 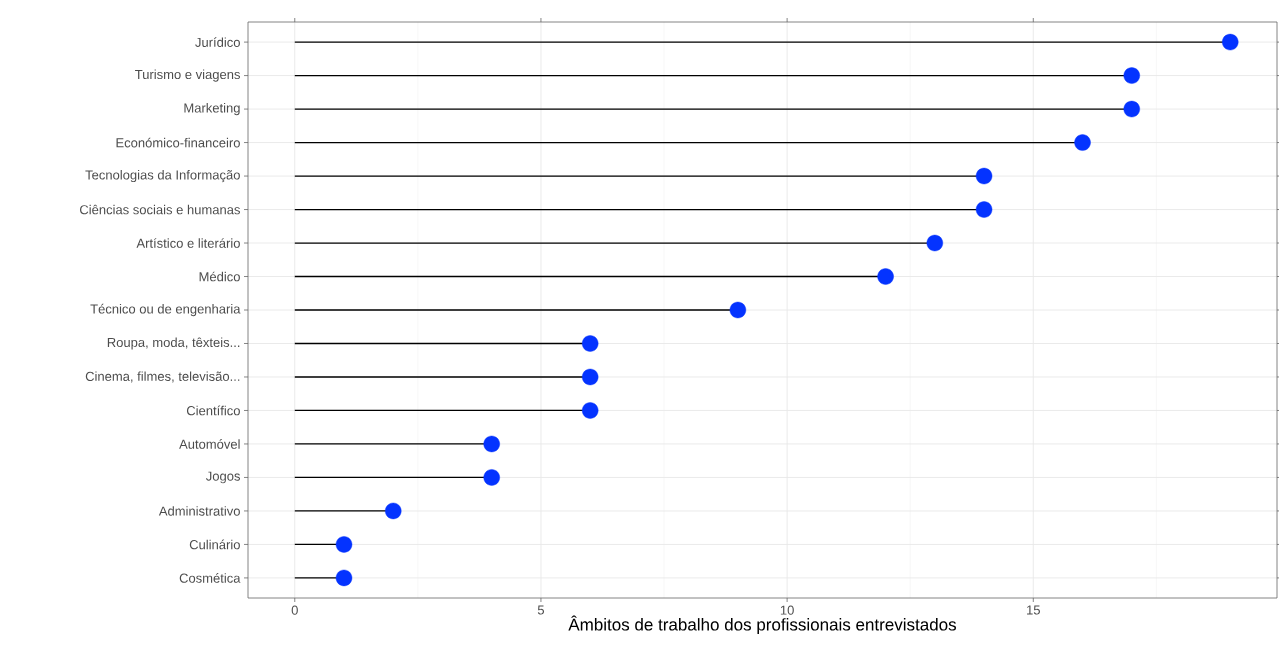 What do you see at coordinates (541, 610) in the screenshot?
I see `x-tick-label: 5` at bounding box center [541, 610].